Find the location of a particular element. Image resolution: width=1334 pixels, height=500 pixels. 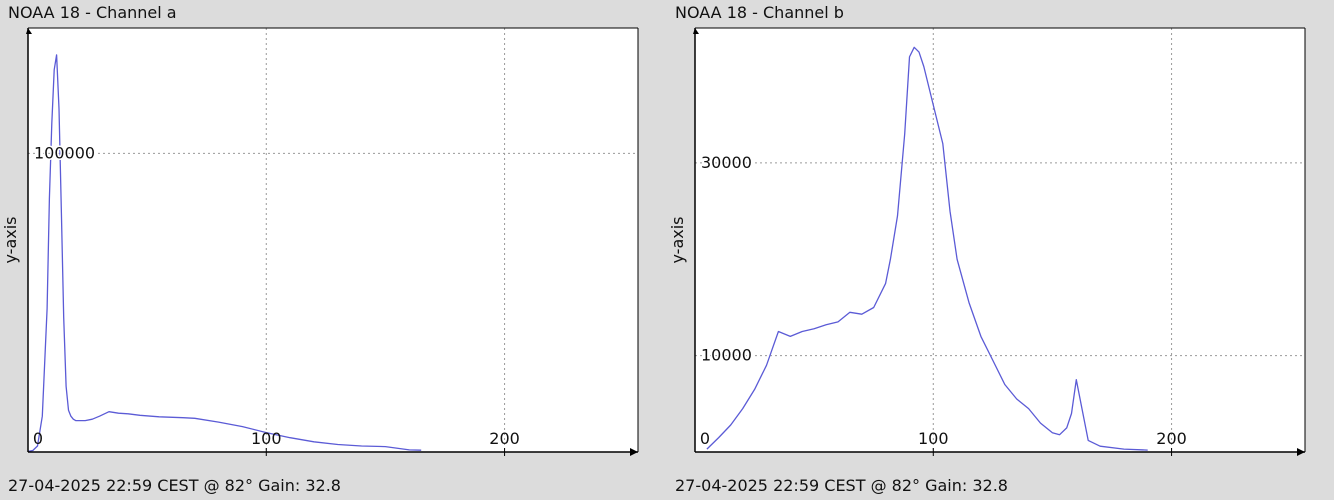

y-tick-label: 100000 is located at coordinates (64, 152).